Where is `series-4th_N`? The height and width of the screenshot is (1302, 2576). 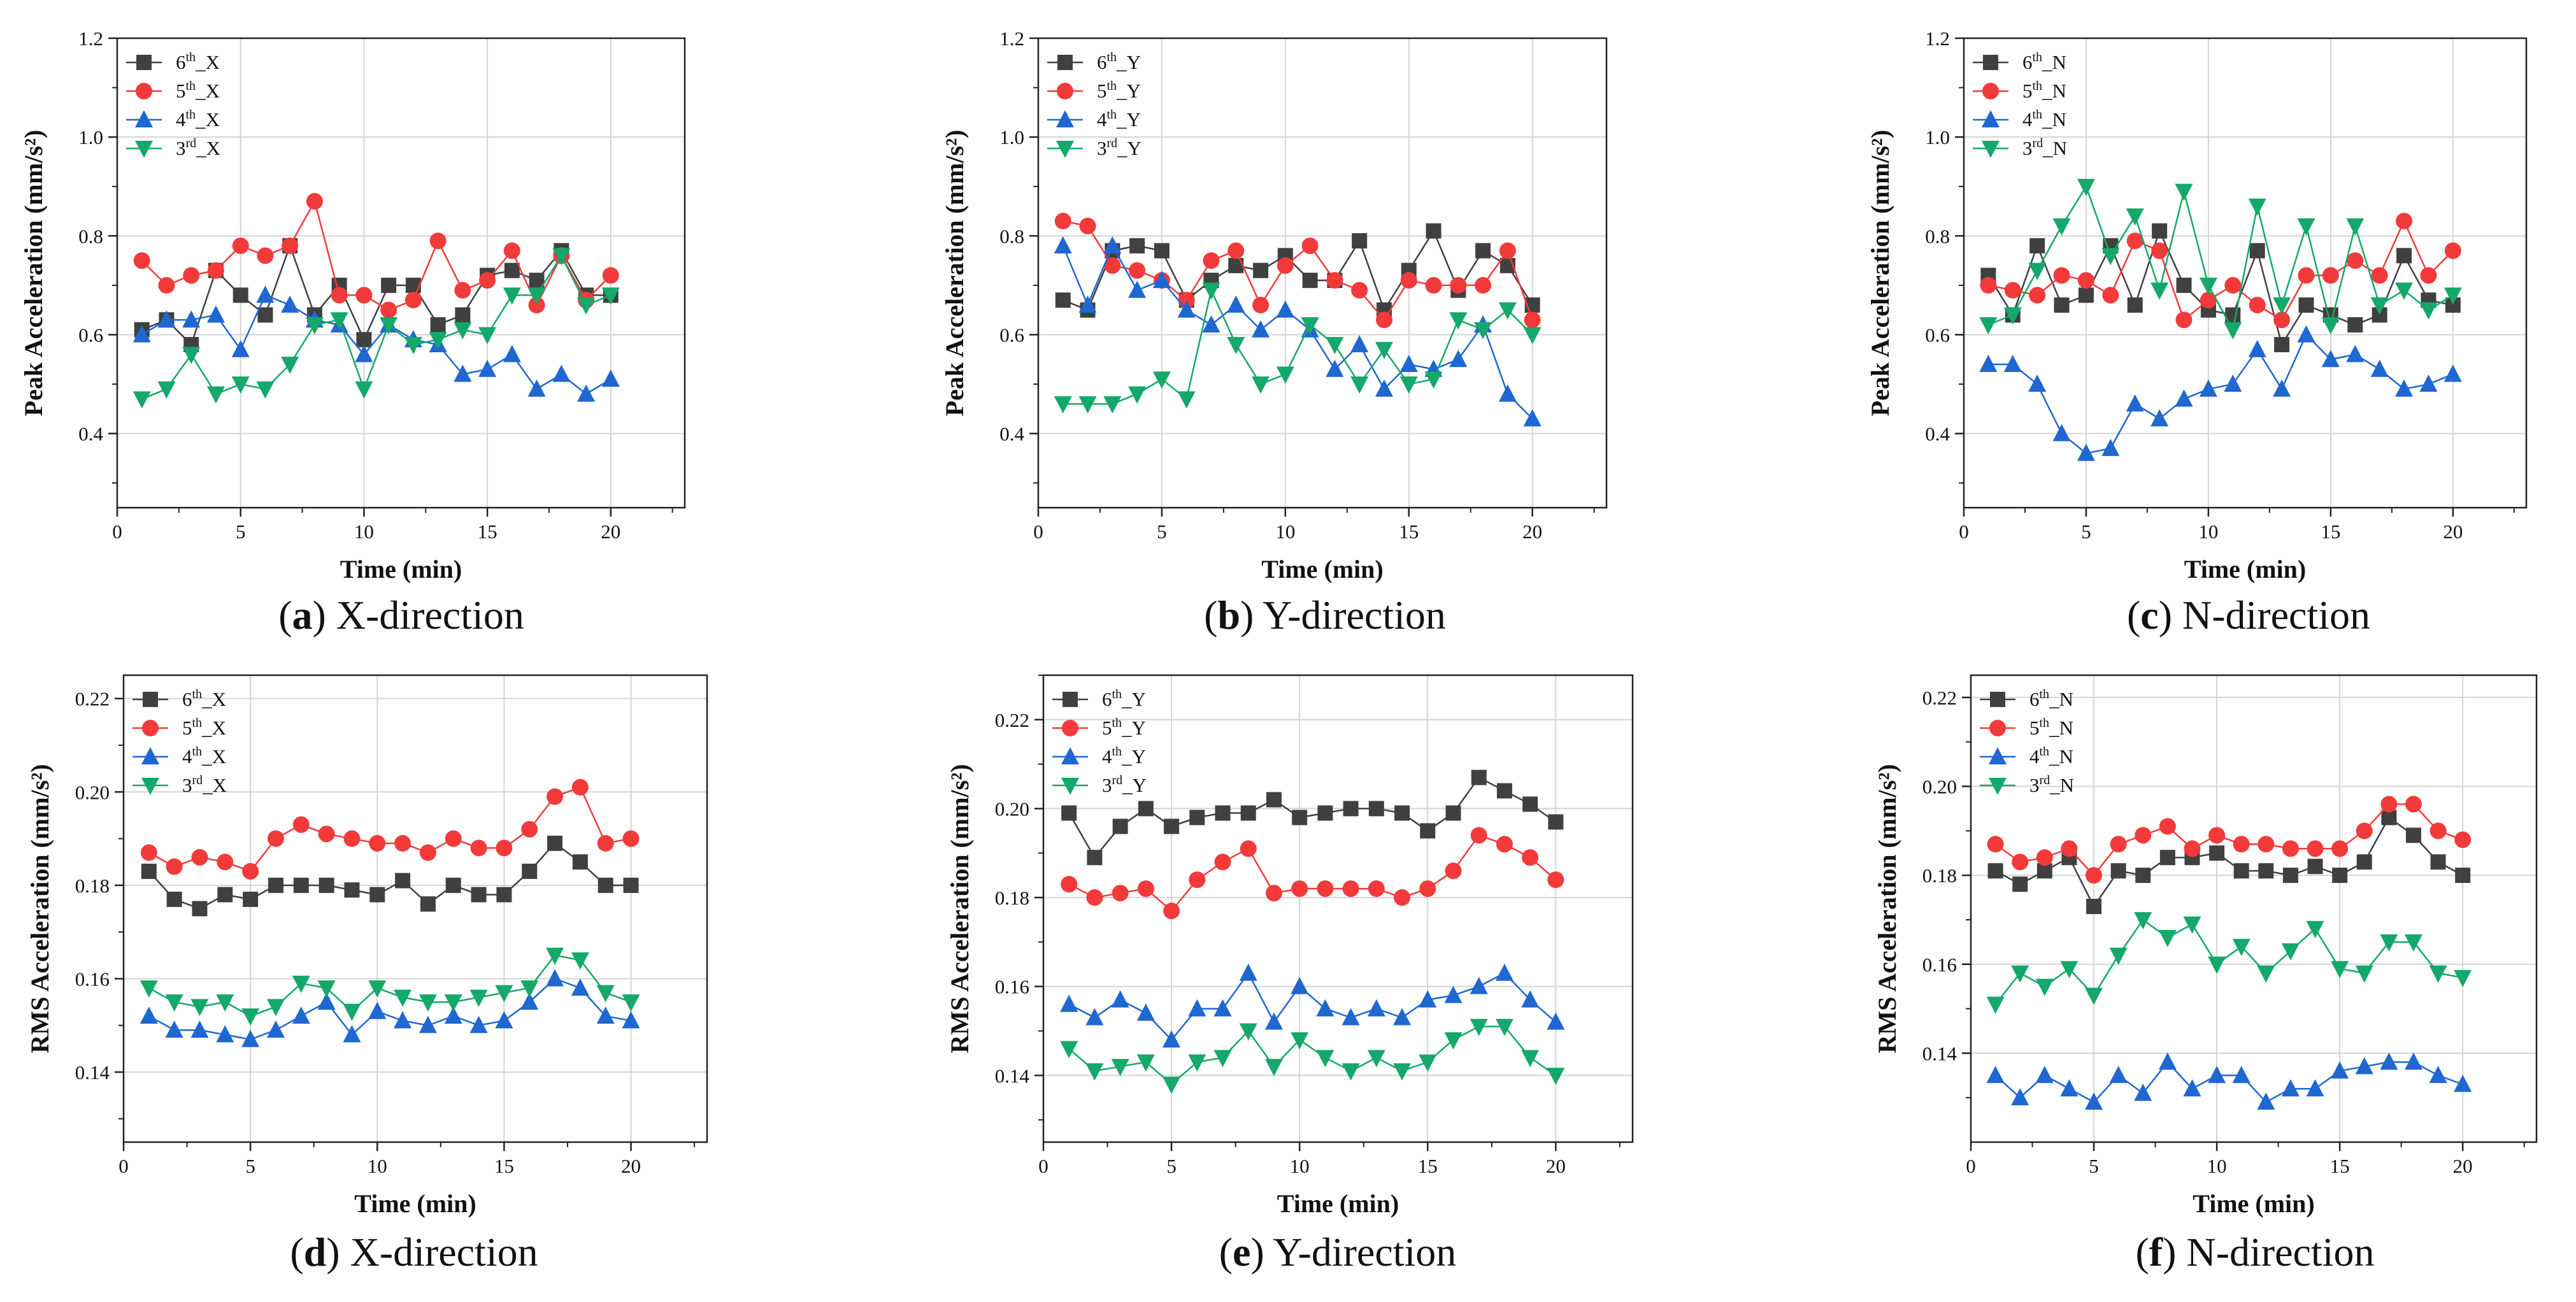
series-4th_N is located at coordinates (2229, 1081).